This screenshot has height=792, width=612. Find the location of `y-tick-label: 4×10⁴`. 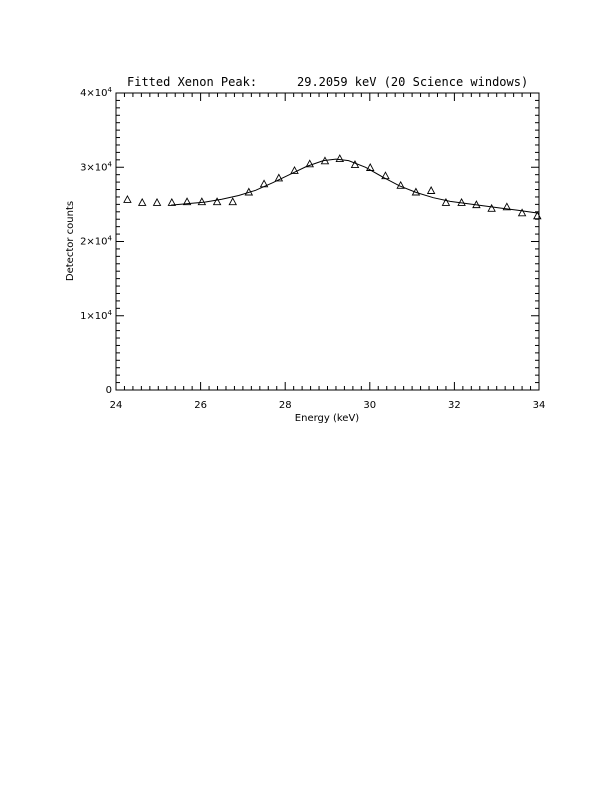

y-tick-label: 4×10⁴ is located at coordinates (96, 92).